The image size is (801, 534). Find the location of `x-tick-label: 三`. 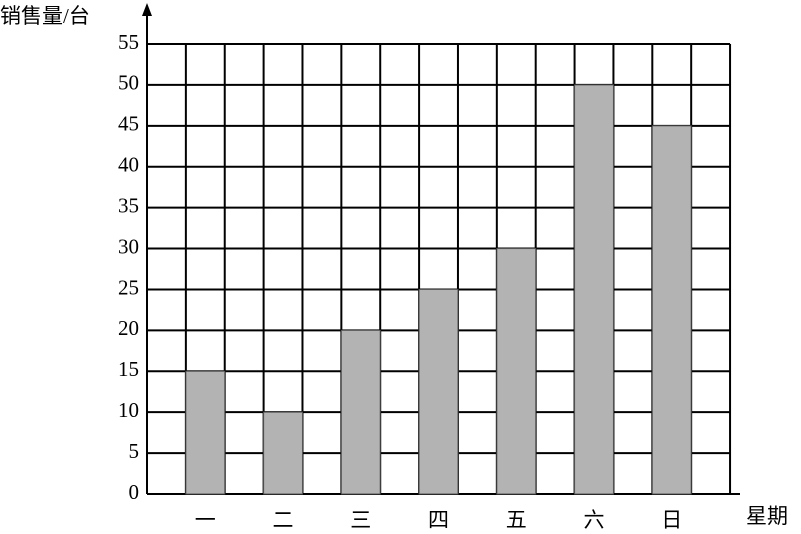

x-tick-label: 三 is located at coordinates (360, 520).